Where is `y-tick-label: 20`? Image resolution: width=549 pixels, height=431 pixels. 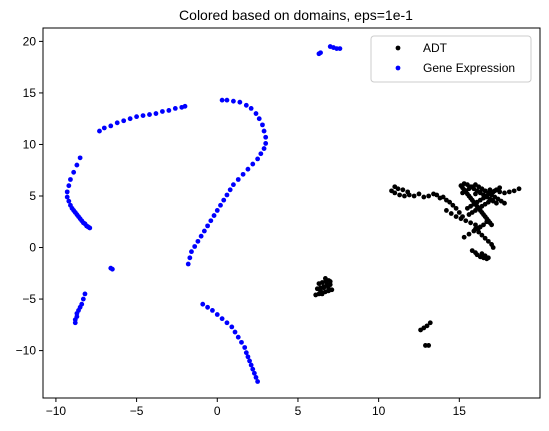 y-tick-label: 20 is located at coordinates (30, 41).